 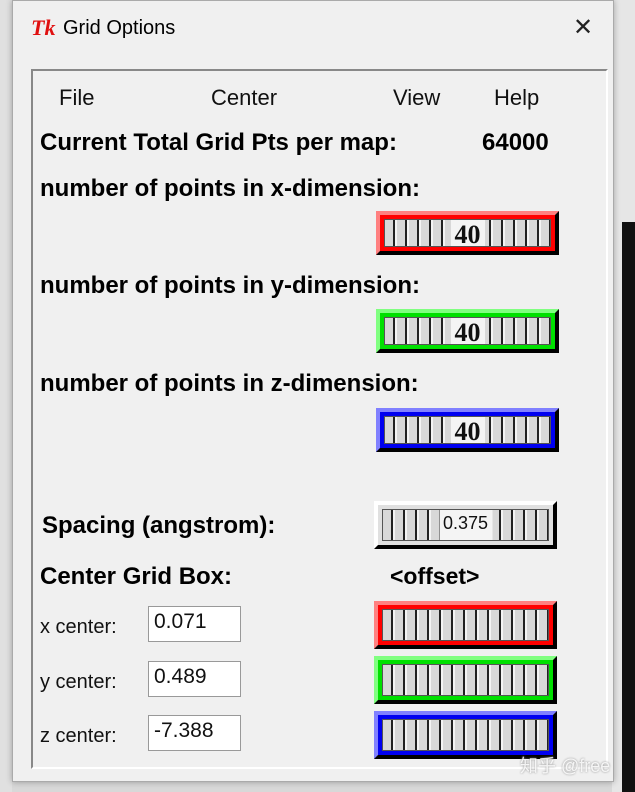 What do you see at coordinates (583, 27) in the screenshot?
I see `close-icon: ✕` at bounding box center [583, 27].